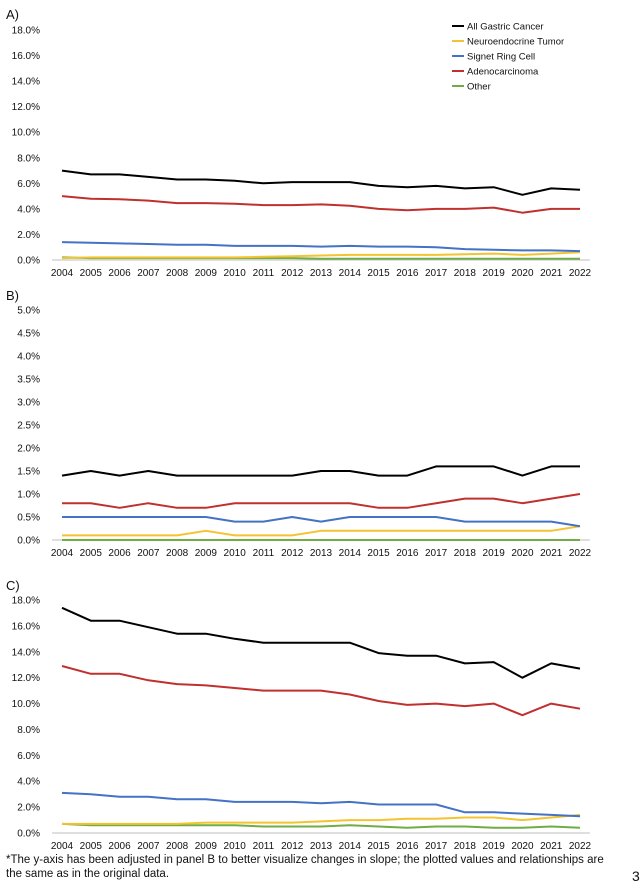 The width and height of the screenshot is (640, 884). Describe the element at coordinates (28, 426) in the screenshot. I see `y-tick-label: 2.5%` at that location.